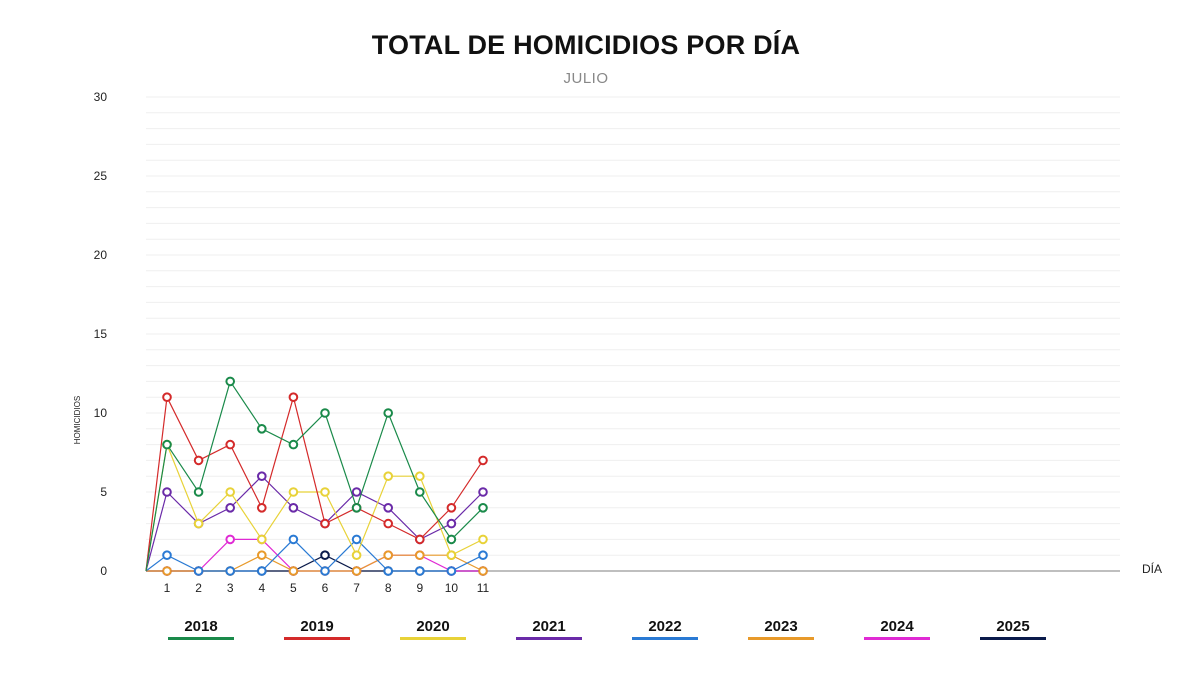 The width and height of the screenshot is (1200, 675). I want to click on y-tick-label: 25, so click(101, 176).